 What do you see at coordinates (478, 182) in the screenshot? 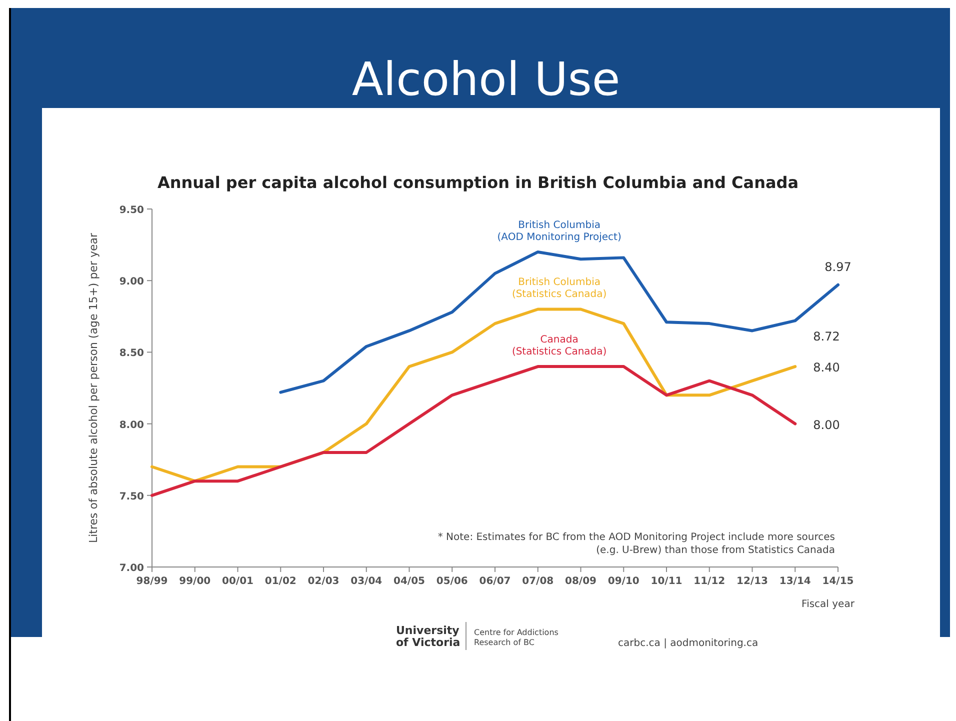
I see `chart-subtitle: Annual per capita alcohol consumption in British Columbia and Canada` at bounding box center [478, 182].